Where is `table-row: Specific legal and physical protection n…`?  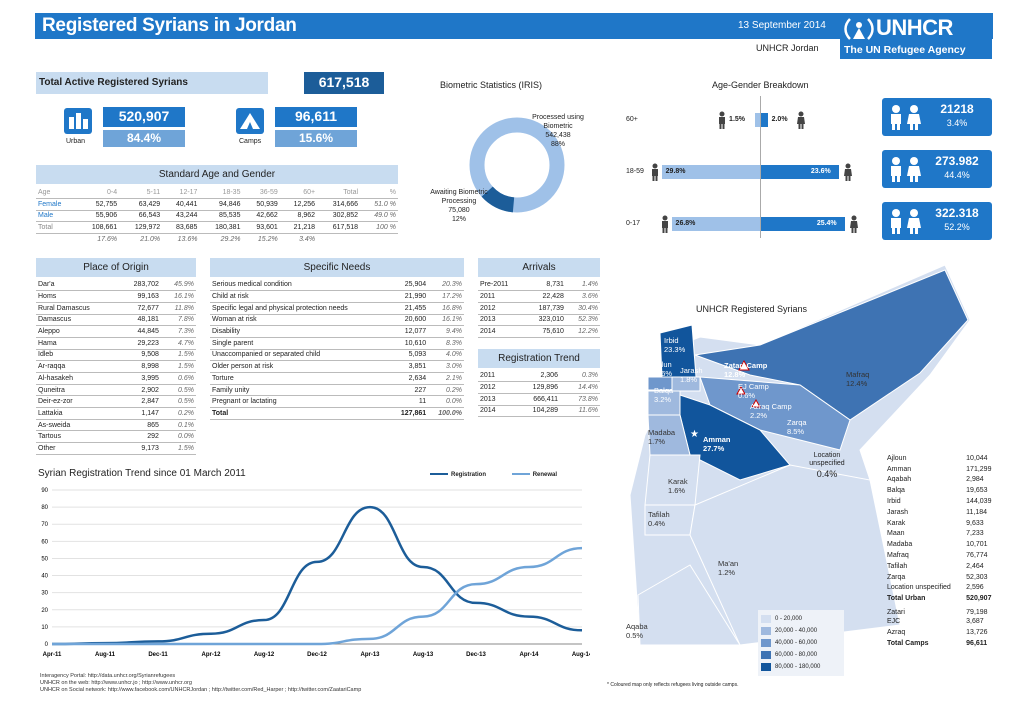
table-row: Specific legal and physical protection n… is located at coordinates (337, 308).